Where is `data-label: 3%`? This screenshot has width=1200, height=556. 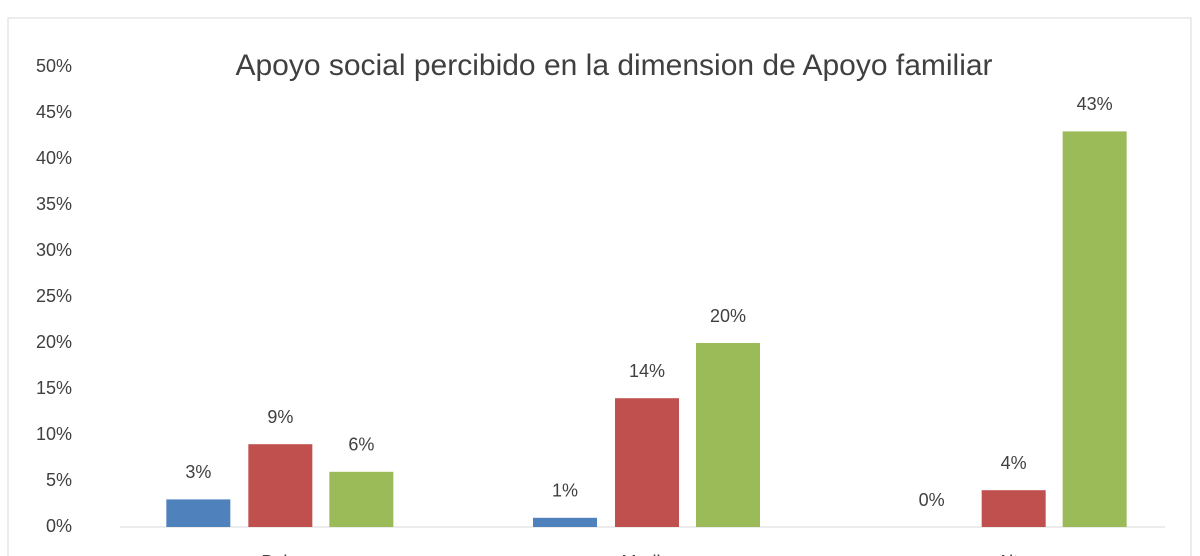
data-label: 3% is located at coordinates (198, 472).